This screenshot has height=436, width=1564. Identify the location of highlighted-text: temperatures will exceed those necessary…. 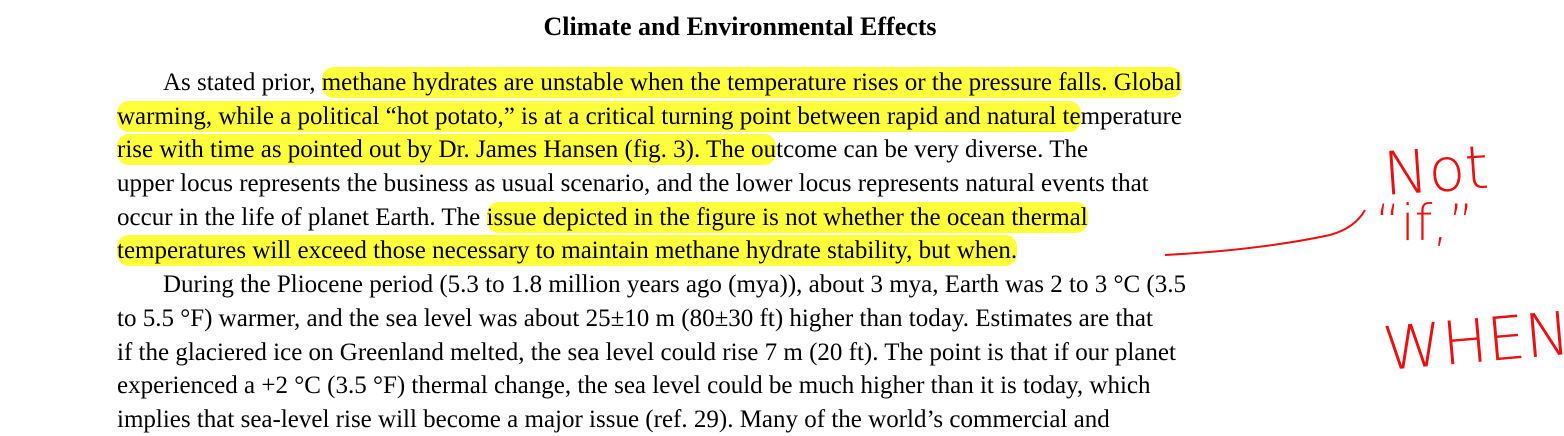
(567, 251).